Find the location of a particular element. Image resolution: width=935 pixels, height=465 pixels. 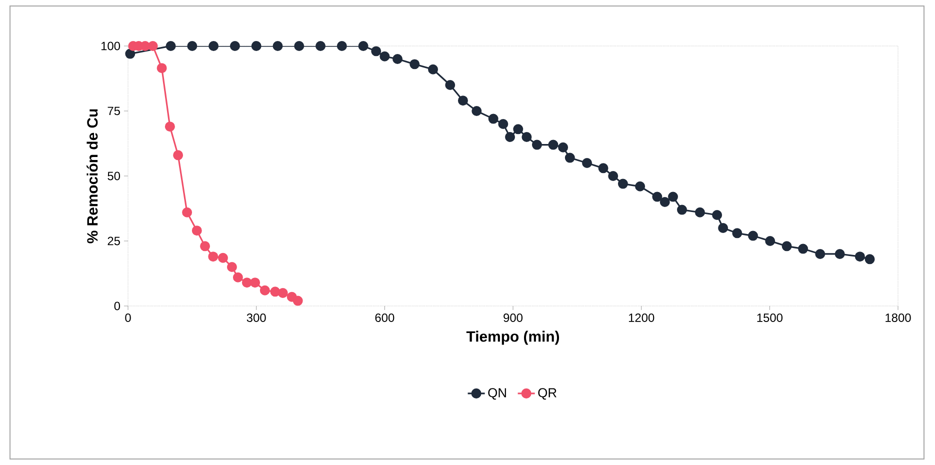

x-axis-title: Tiempo (min) is located at coordinates (513, 337).